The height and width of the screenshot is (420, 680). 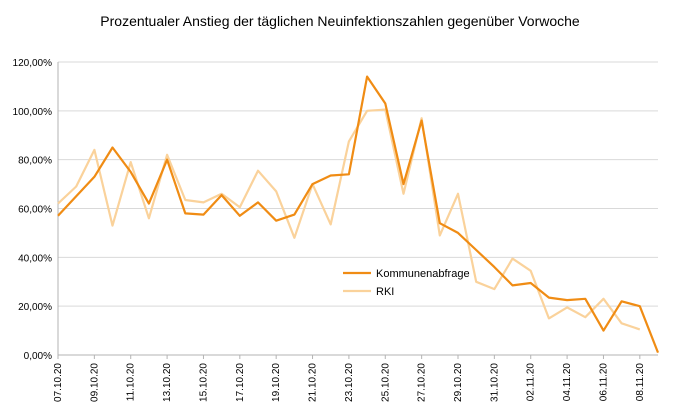 What do you see at coordinates (240, 382) in the screenshot?
I see `x-tick-label: 17.10.20` at bounding box center [240, 382].